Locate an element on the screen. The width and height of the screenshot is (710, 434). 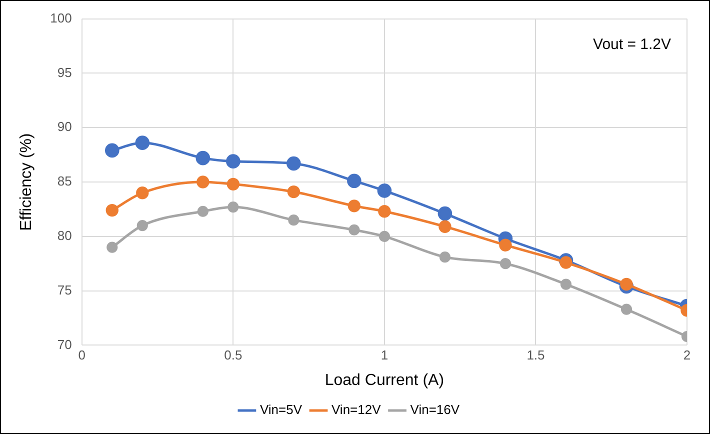
y-tick-label: 70 is located at coordinates (64, 344).